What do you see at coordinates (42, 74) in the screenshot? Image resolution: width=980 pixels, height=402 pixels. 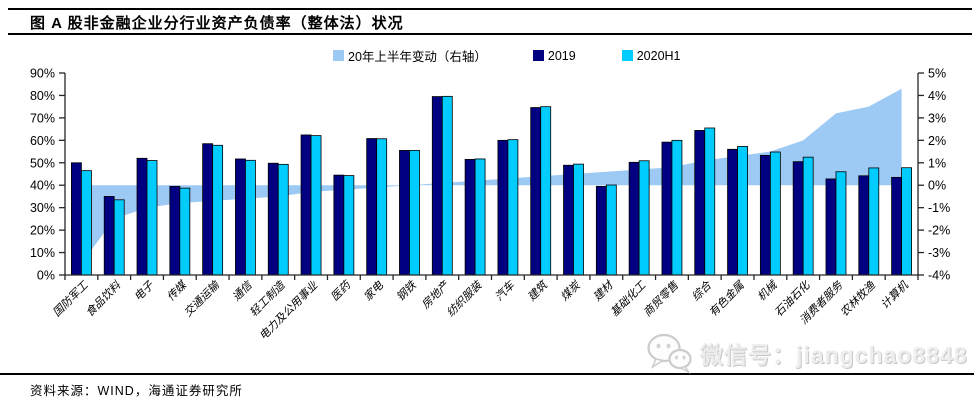 I see `left-axis-tick-label: 90%` at bounding box center [42, 74].